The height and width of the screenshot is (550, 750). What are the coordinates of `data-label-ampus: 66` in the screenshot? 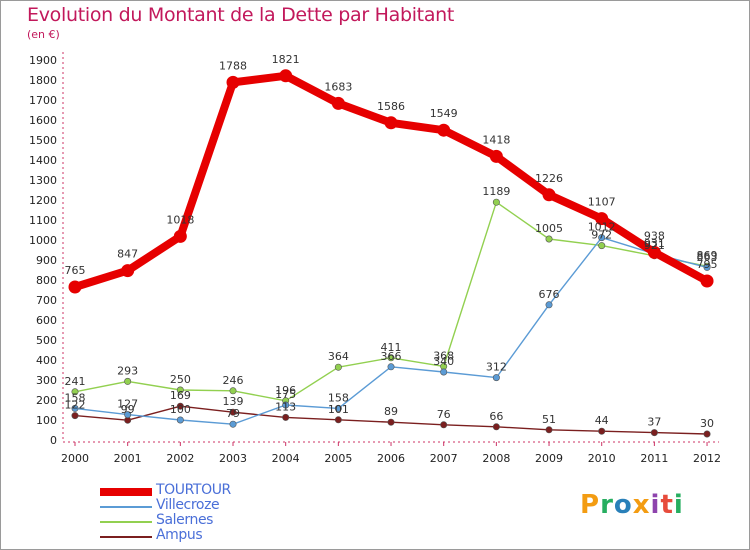 It's located at (496, 416).